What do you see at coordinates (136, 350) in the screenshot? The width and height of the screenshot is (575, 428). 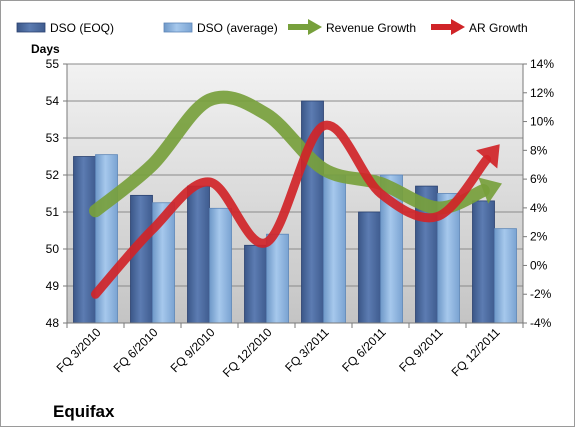 I see `x-tick-label: FQ 6/2010` at bounding box center [136, 350].